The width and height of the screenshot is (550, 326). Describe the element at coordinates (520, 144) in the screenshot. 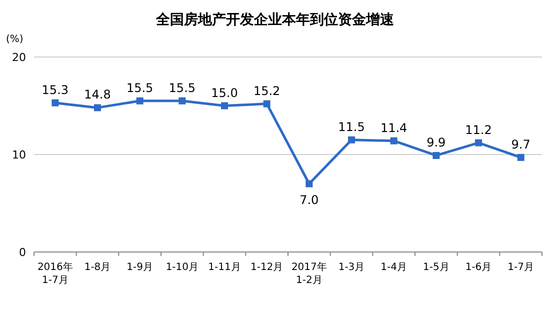

I see `data-label: 9.7` at that location.